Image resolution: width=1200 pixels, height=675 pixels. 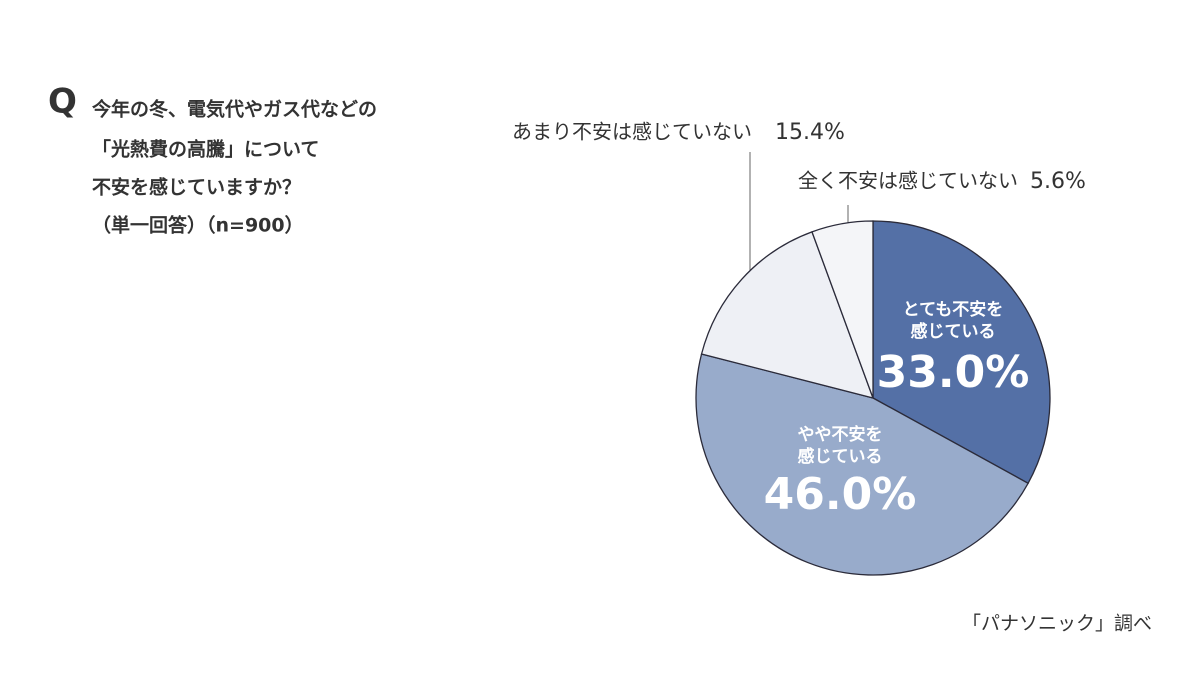 I want to click on title-line: （単一回答）（n=900）, so click(x=198, y=225).